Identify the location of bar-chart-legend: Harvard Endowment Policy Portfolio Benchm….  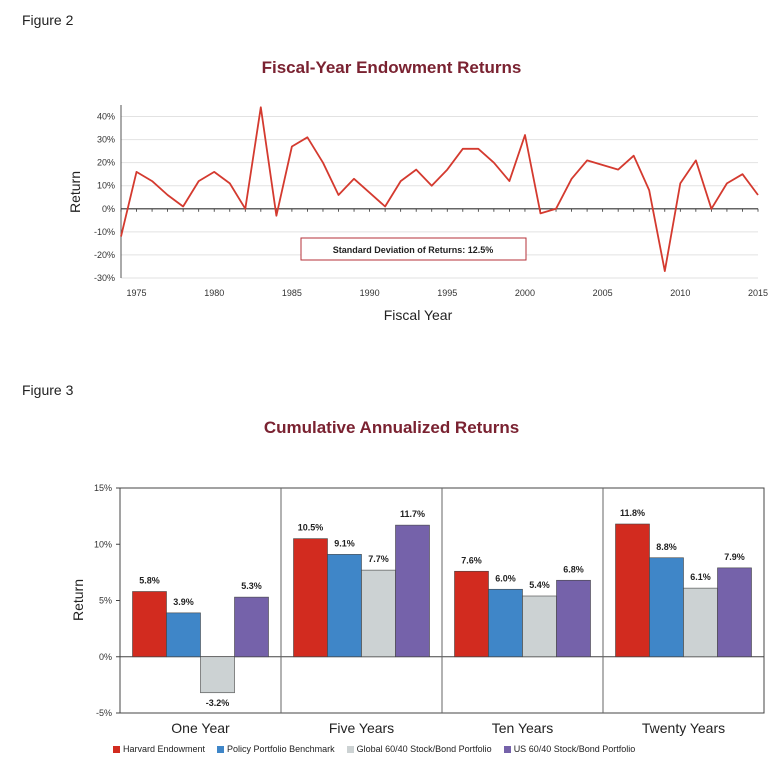
(374, 749).